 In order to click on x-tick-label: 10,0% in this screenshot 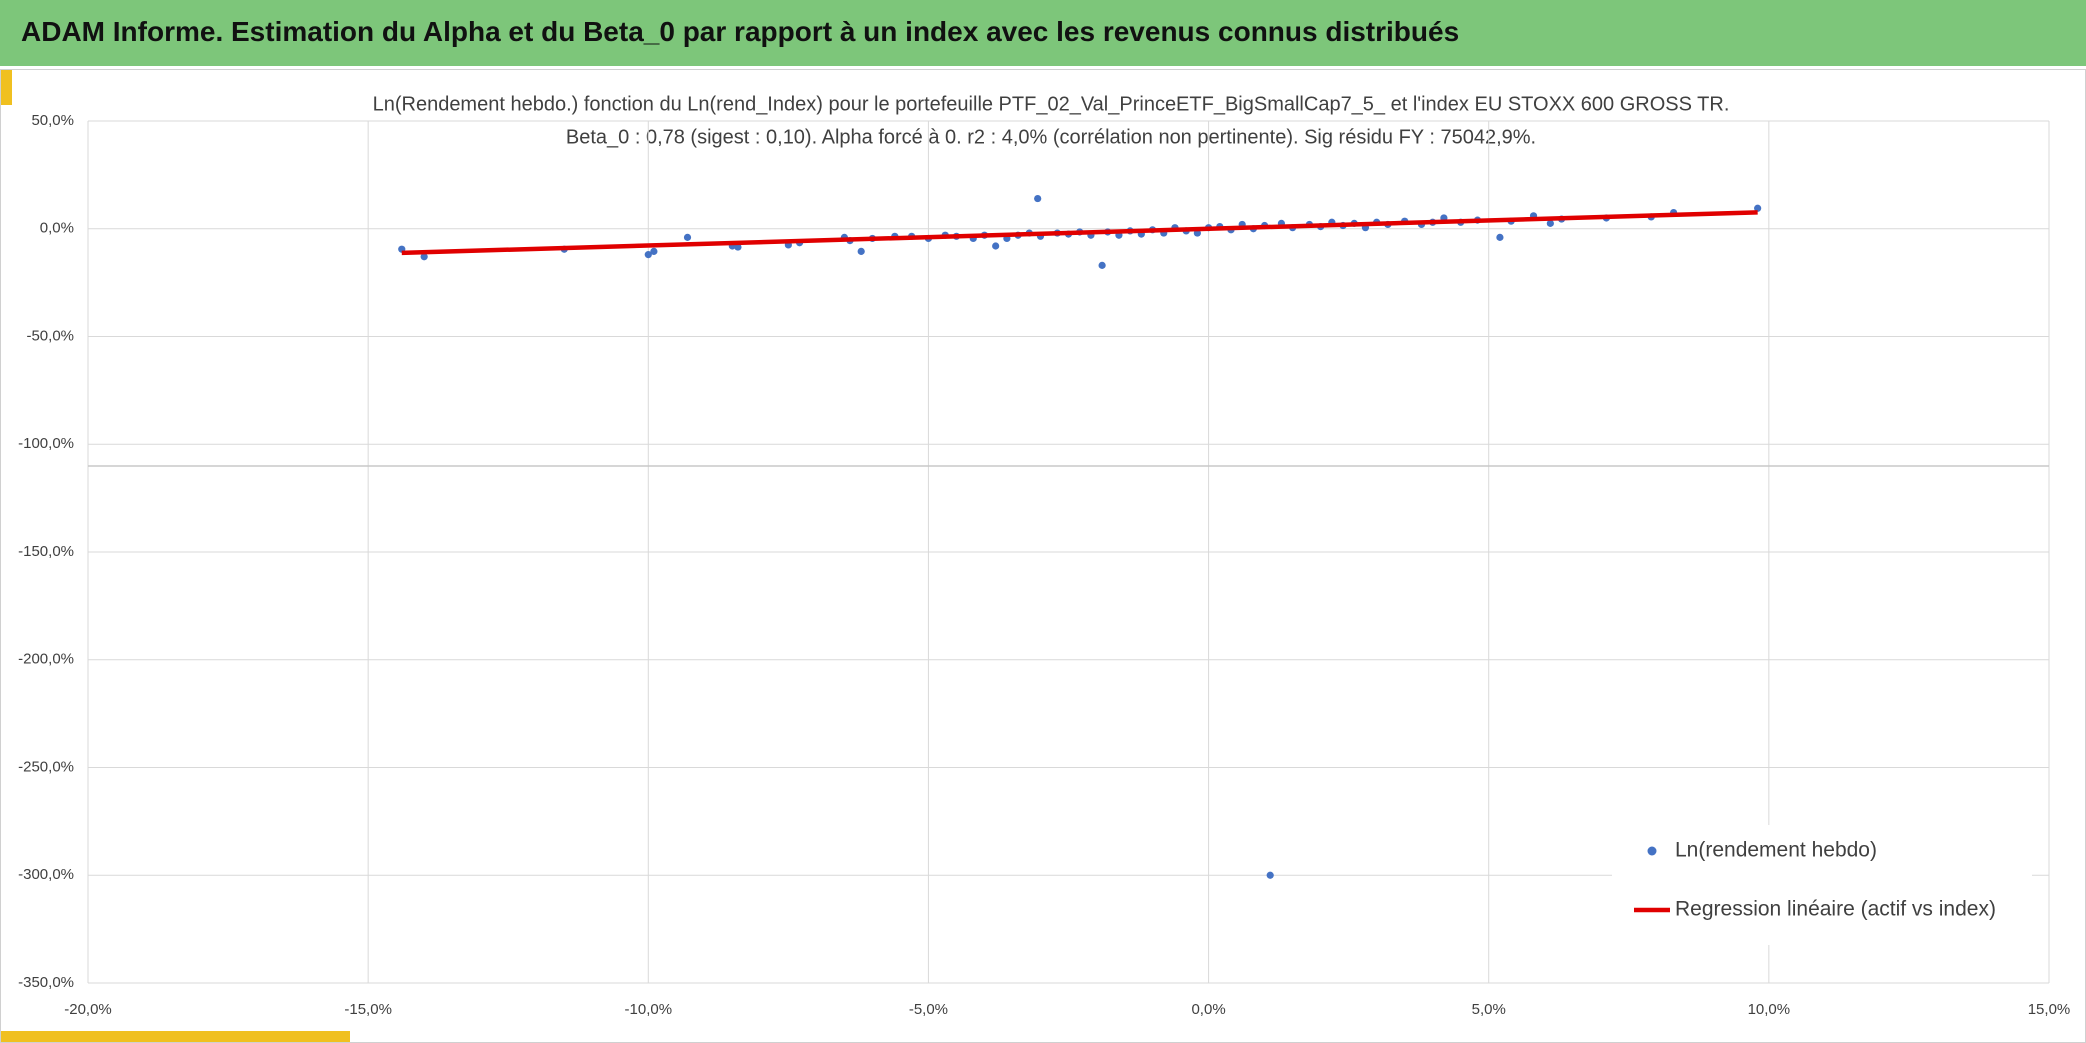, I will do `click(1769, 1009)`.